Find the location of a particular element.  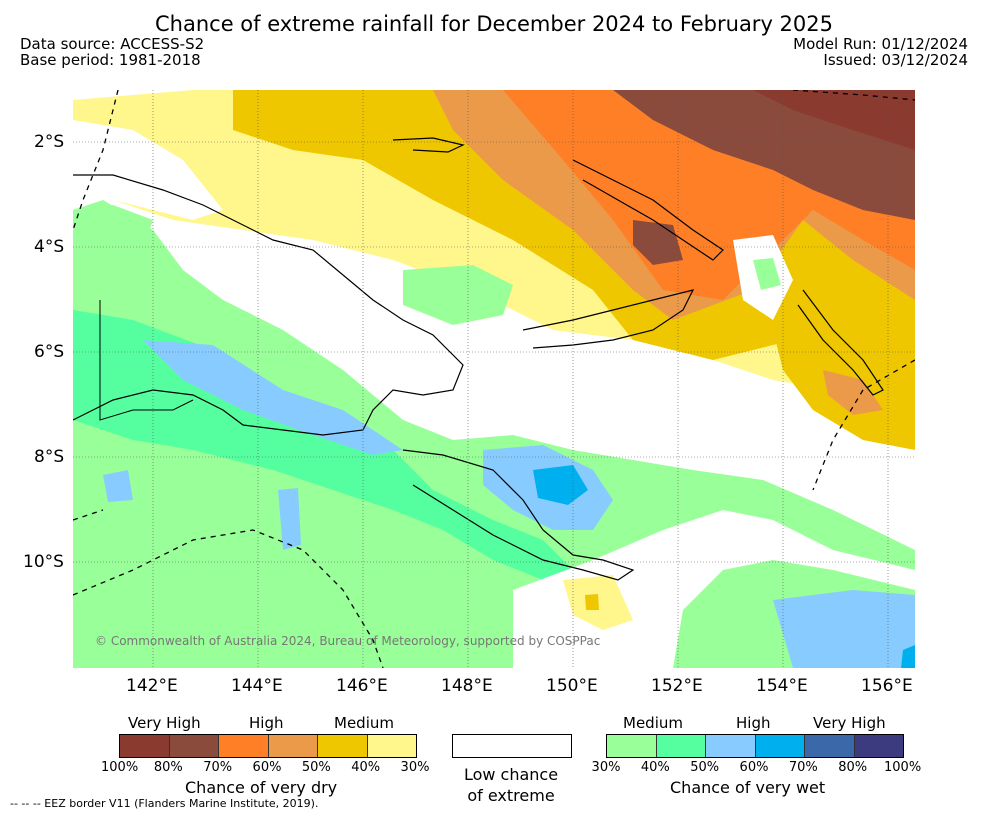

lon-label-148e: 148°E is located at coordinates (467, 686).